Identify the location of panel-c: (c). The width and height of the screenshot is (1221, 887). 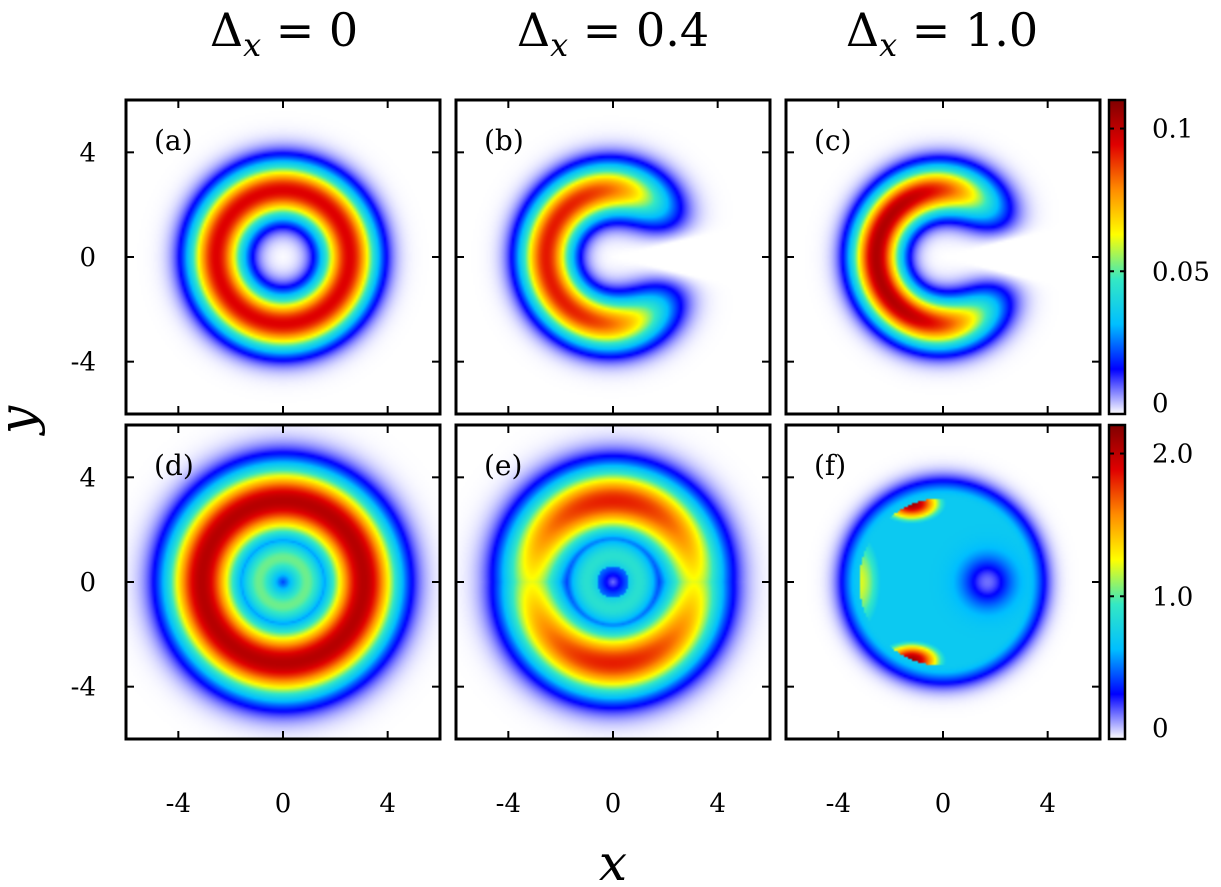
(943, 257).